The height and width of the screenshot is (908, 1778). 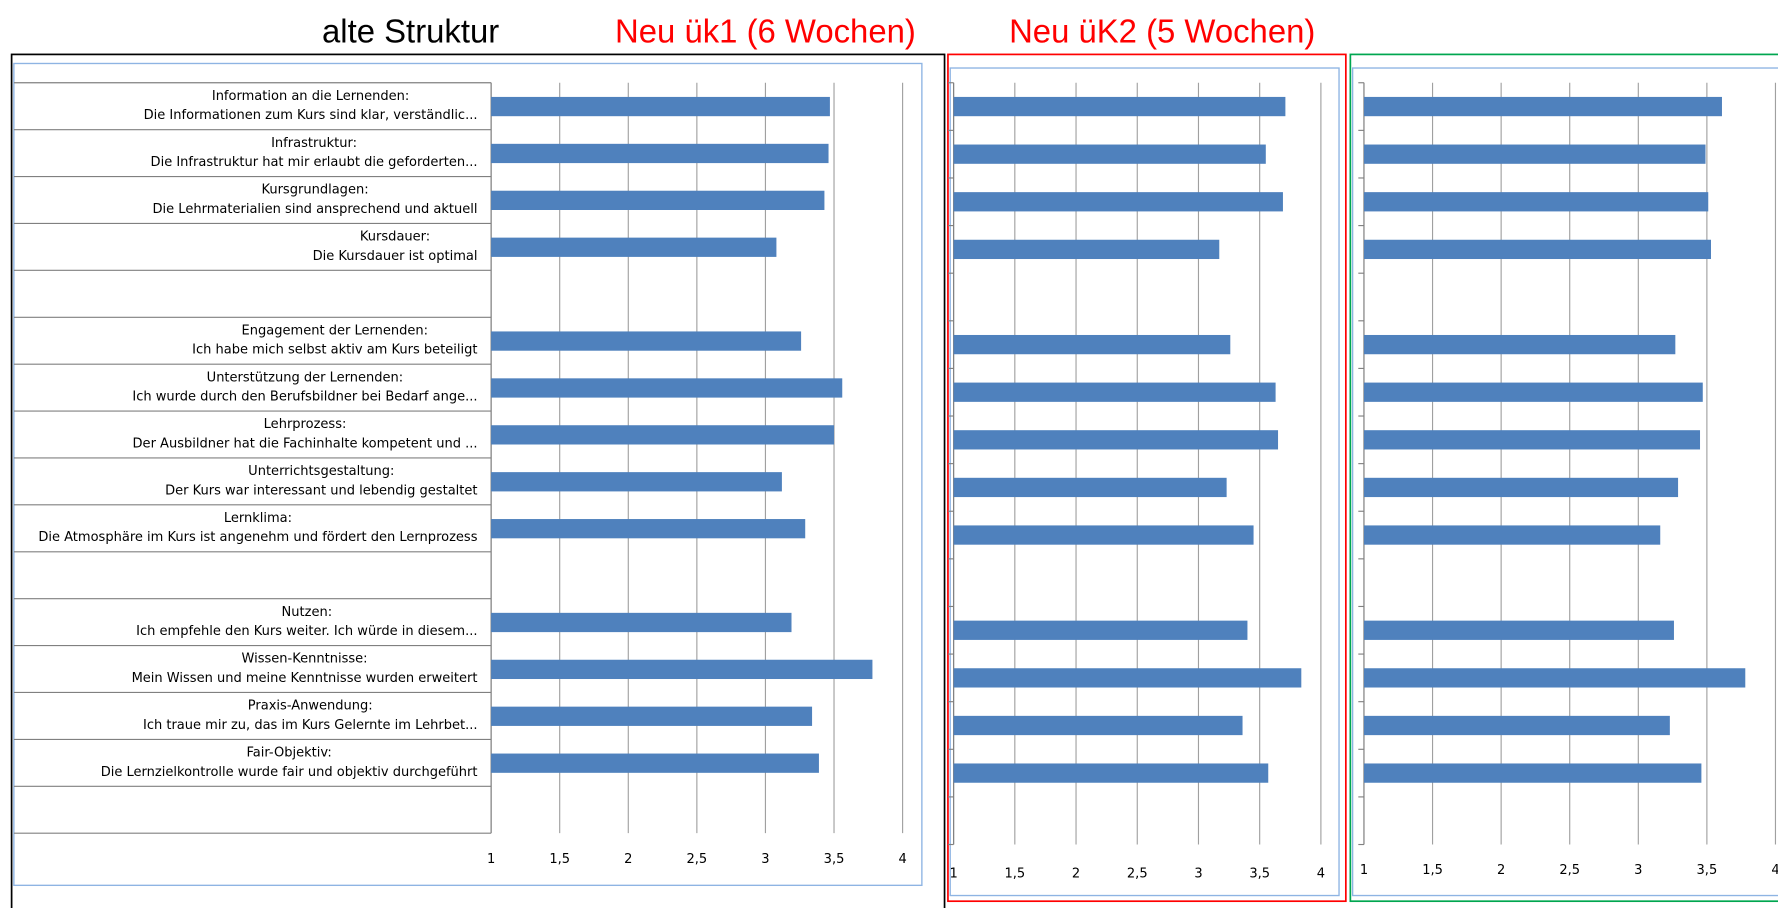 What do you see at coordinates (258, 518) in the screenshot?
I see `category-title: Lernklima:` at bounding box center [258, 518].